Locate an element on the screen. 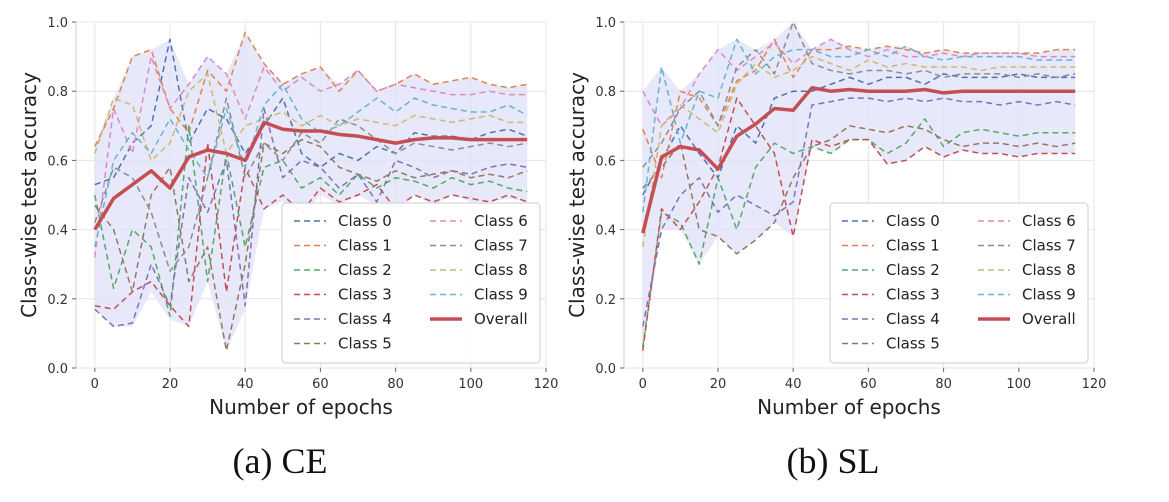 The image size is (1169, 502). caption-ce: (a) CE is located at coordinates (280, 461).